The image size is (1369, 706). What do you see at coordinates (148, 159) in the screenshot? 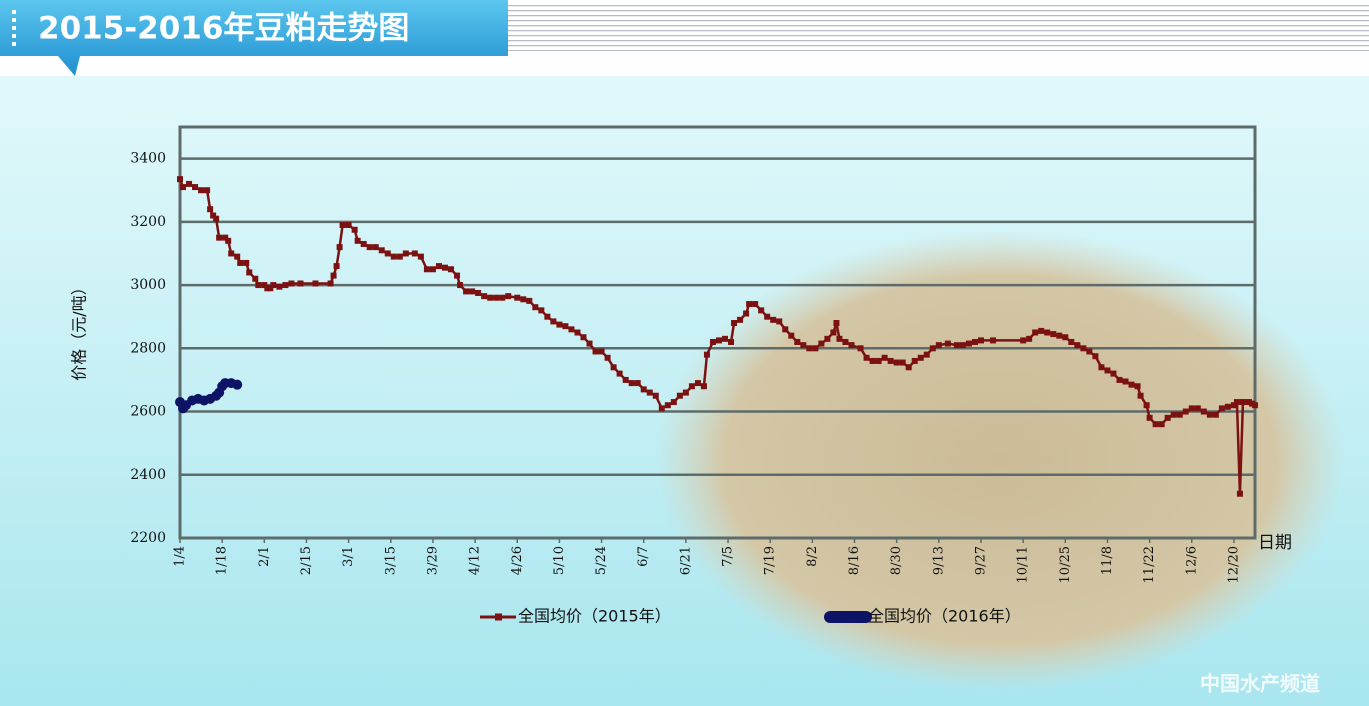
I see `y-tick-label: 3400` at bounding box center [148, 159].